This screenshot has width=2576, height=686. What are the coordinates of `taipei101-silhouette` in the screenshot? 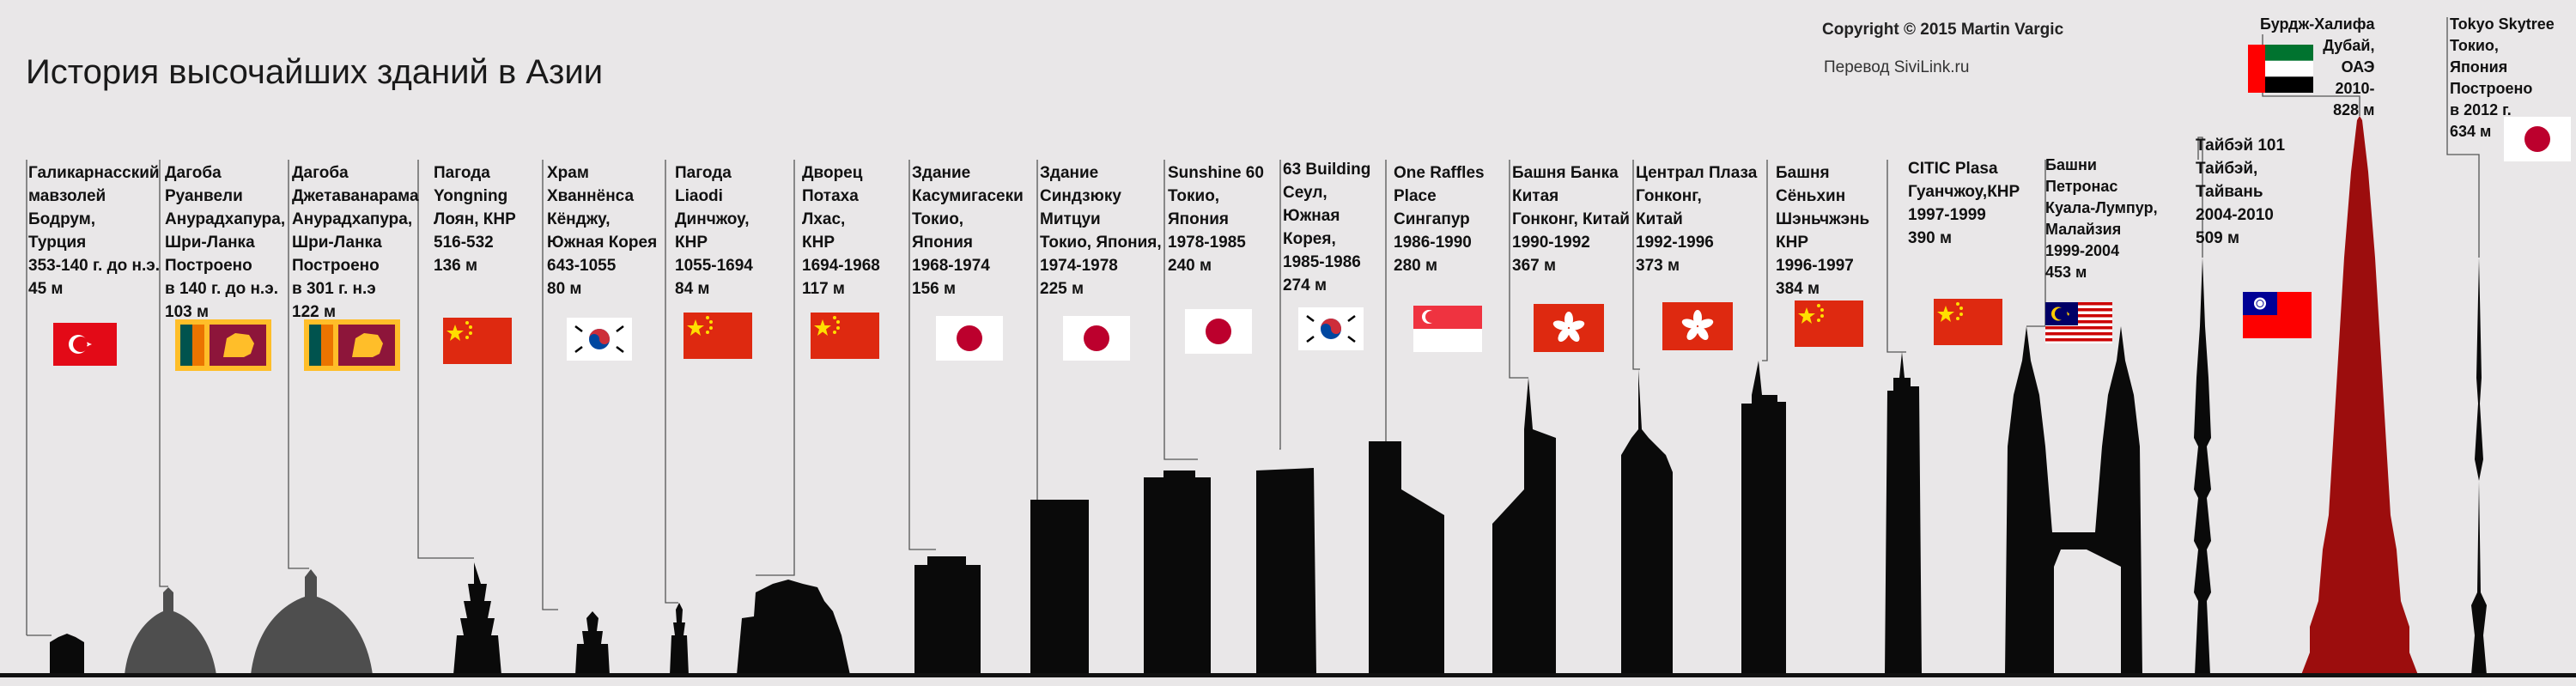 It's located at (2202, 467).